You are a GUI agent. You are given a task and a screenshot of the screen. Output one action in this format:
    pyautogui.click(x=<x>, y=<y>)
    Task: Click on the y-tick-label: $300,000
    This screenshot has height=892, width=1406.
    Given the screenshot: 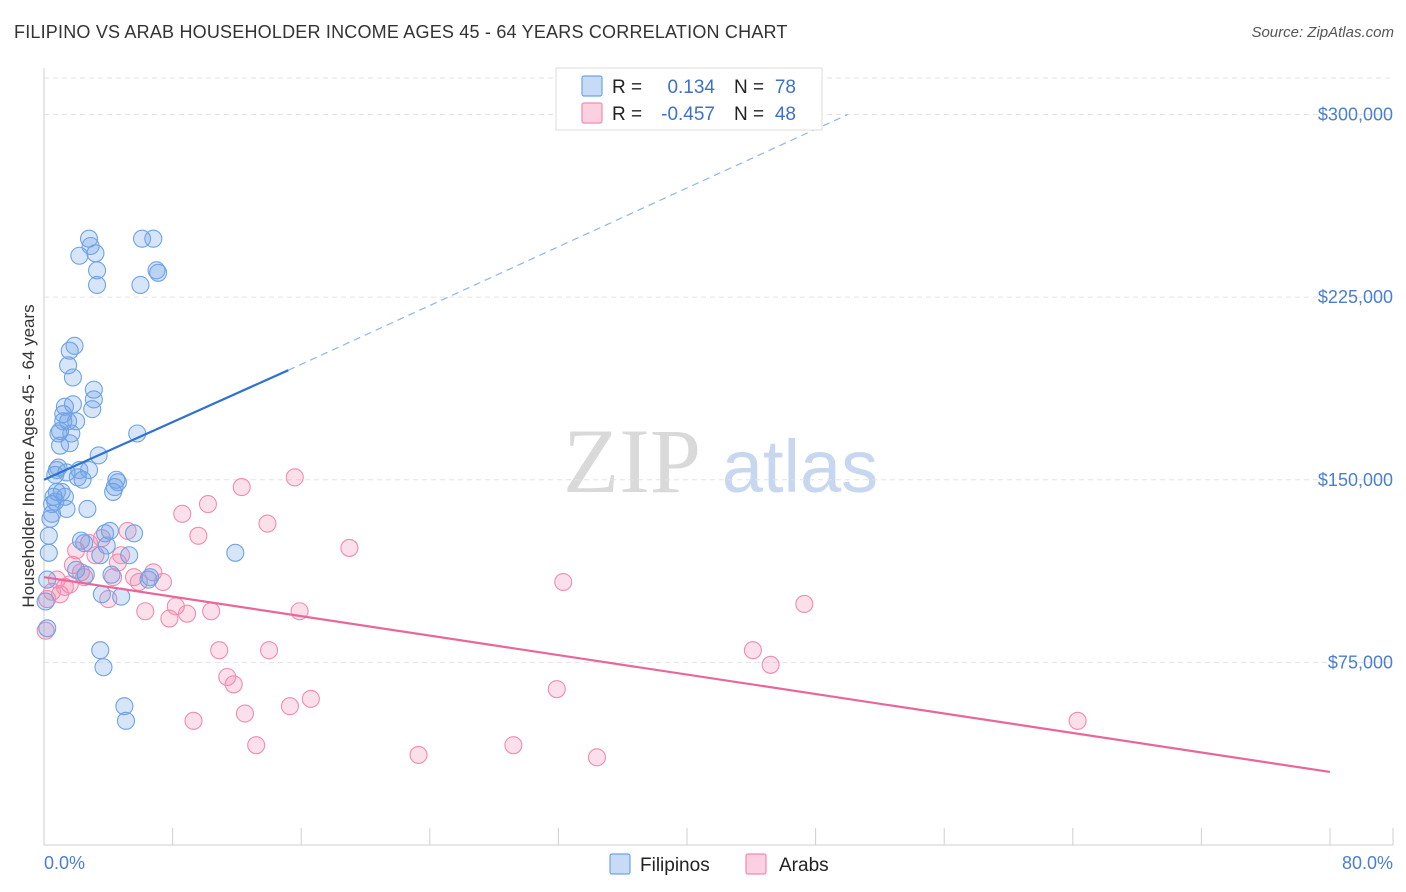 What is the action you would take?
    pyautogui.click(x=1355, y=115)
    